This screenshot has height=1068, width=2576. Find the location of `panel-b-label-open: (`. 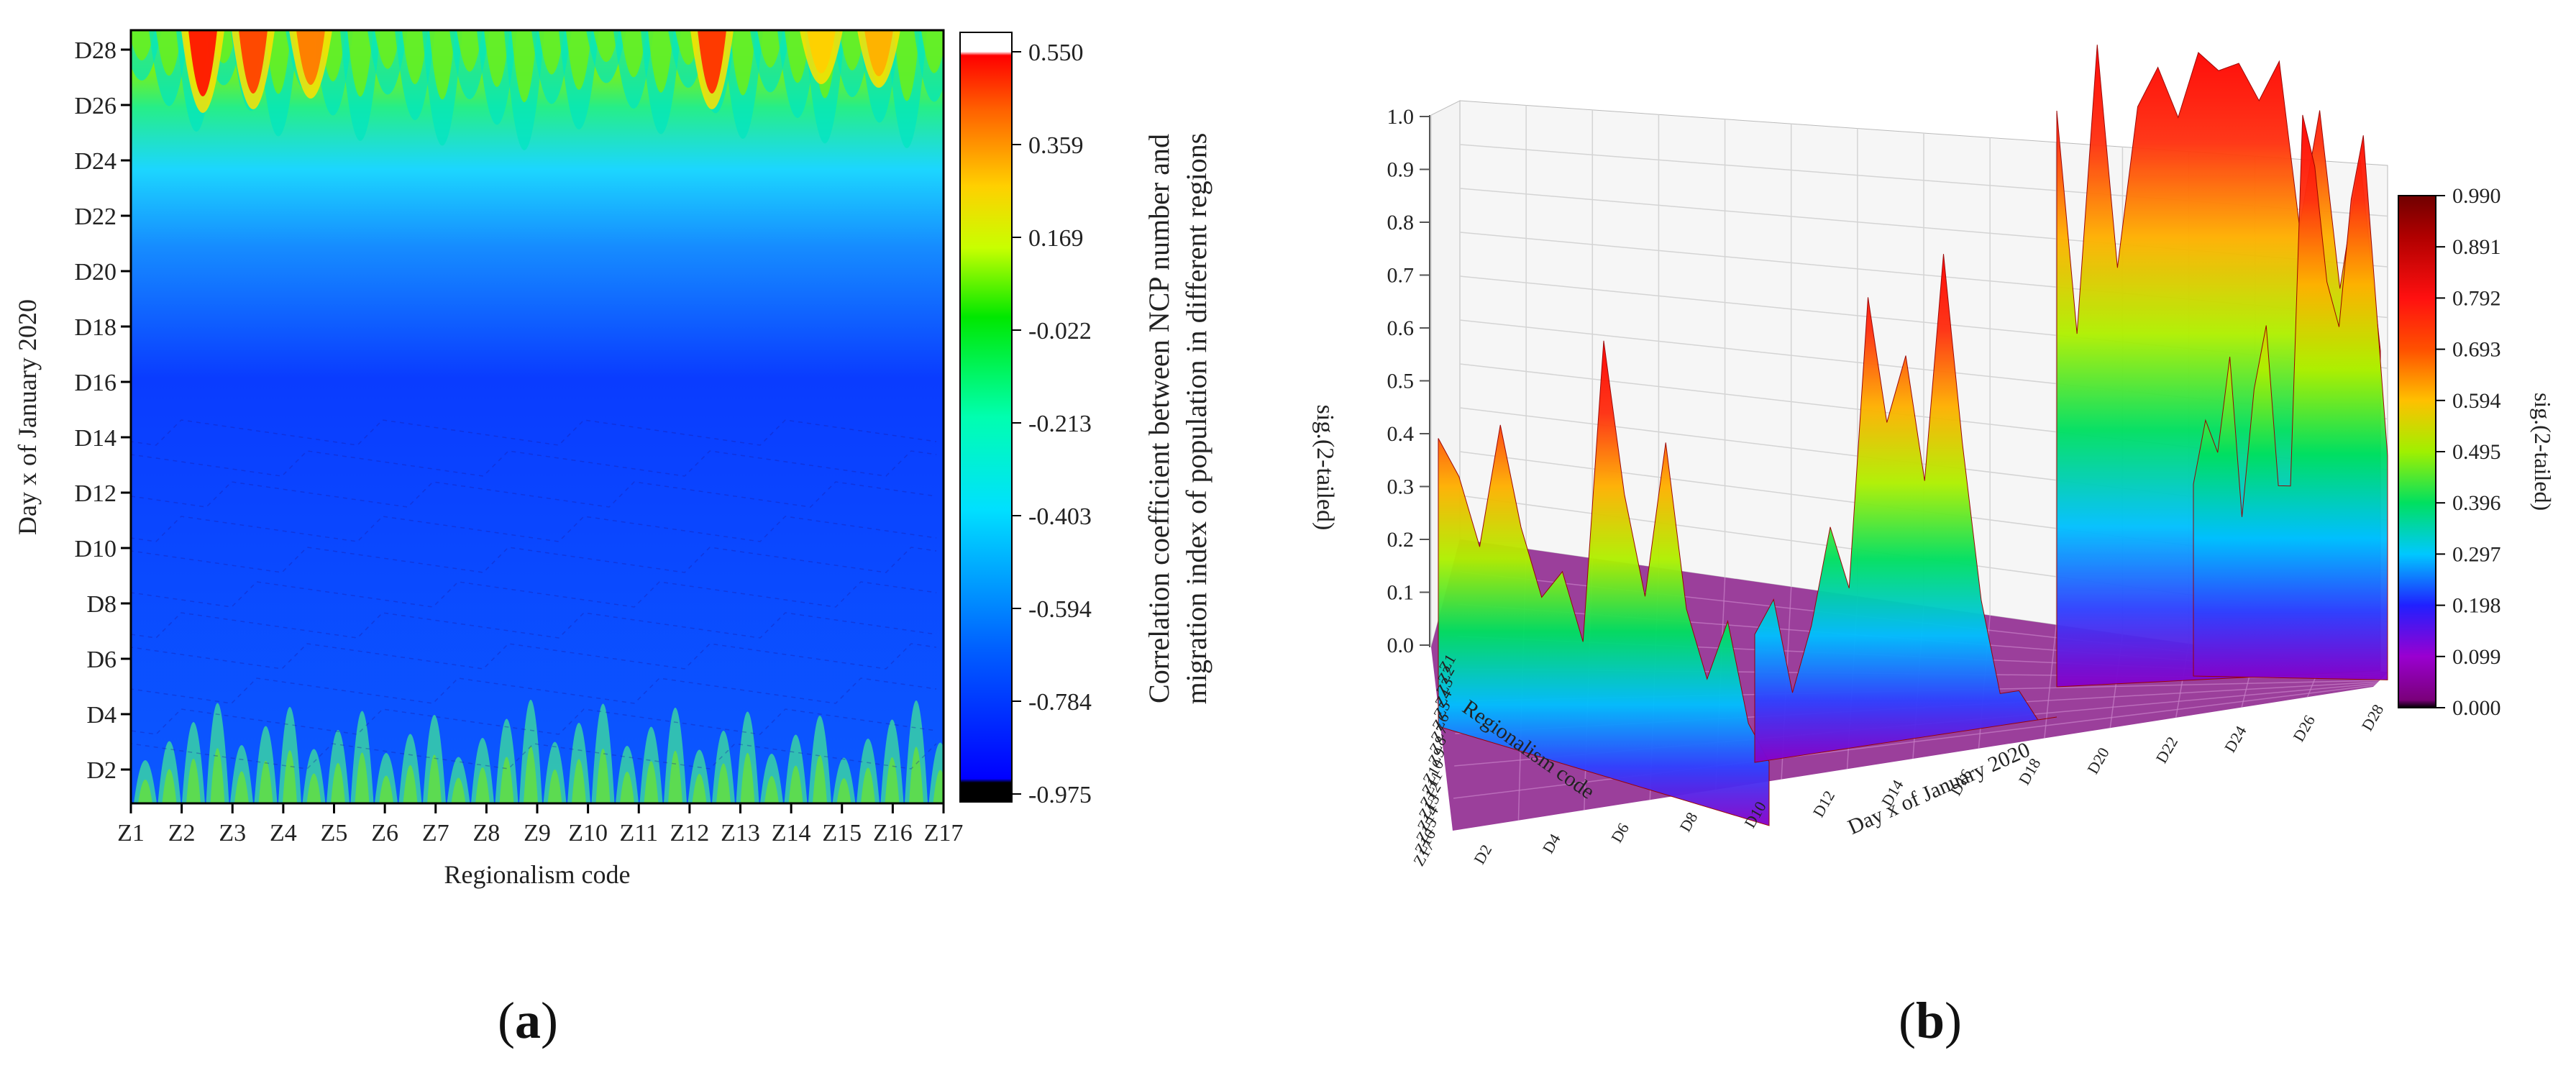

panel-b-label-open: ( is located at coordinates (1907, 1020).